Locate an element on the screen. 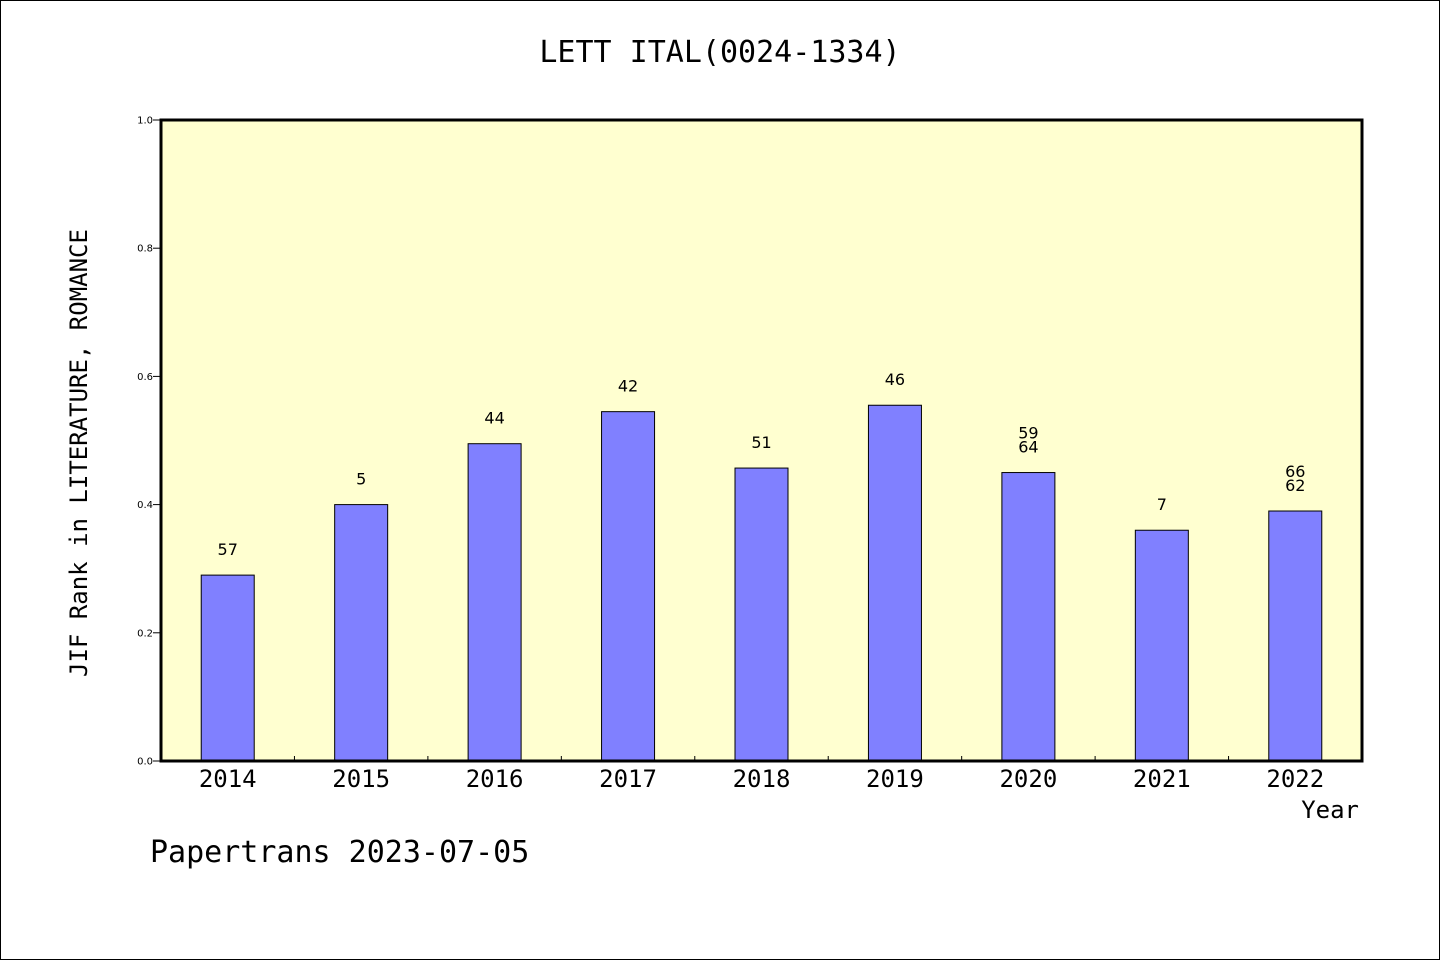 The image size is (1440, 960). data-label: 44 is located at coordinates (494, 418).